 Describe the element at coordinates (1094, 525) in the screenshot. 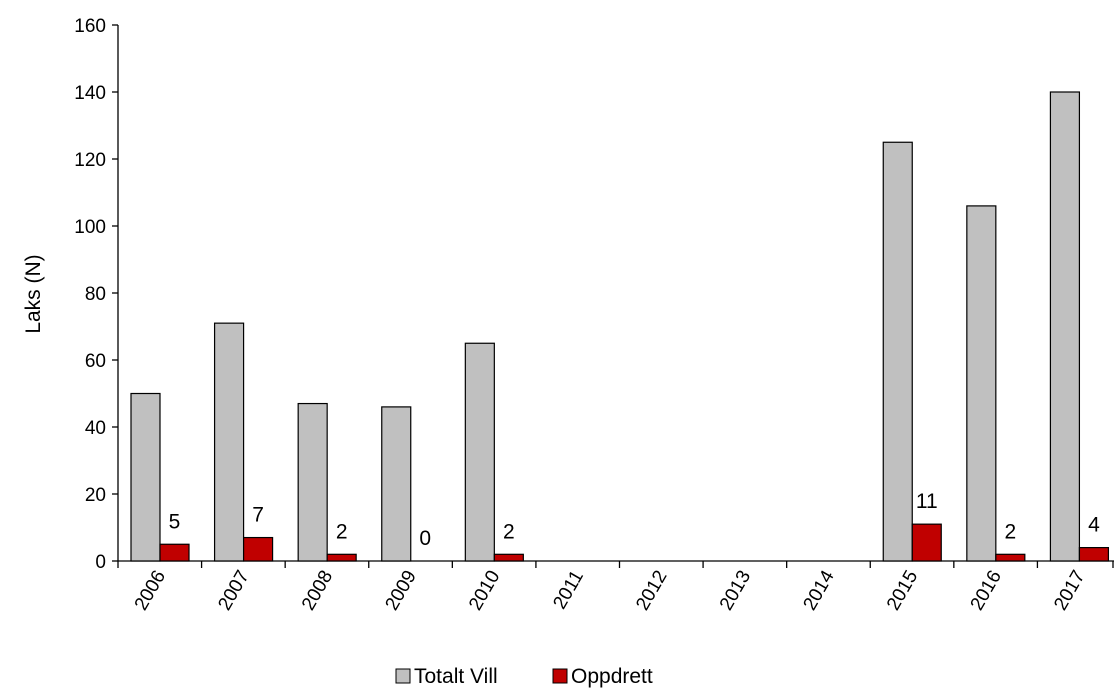

I see `data-label-oppdrett: 4` at that location.